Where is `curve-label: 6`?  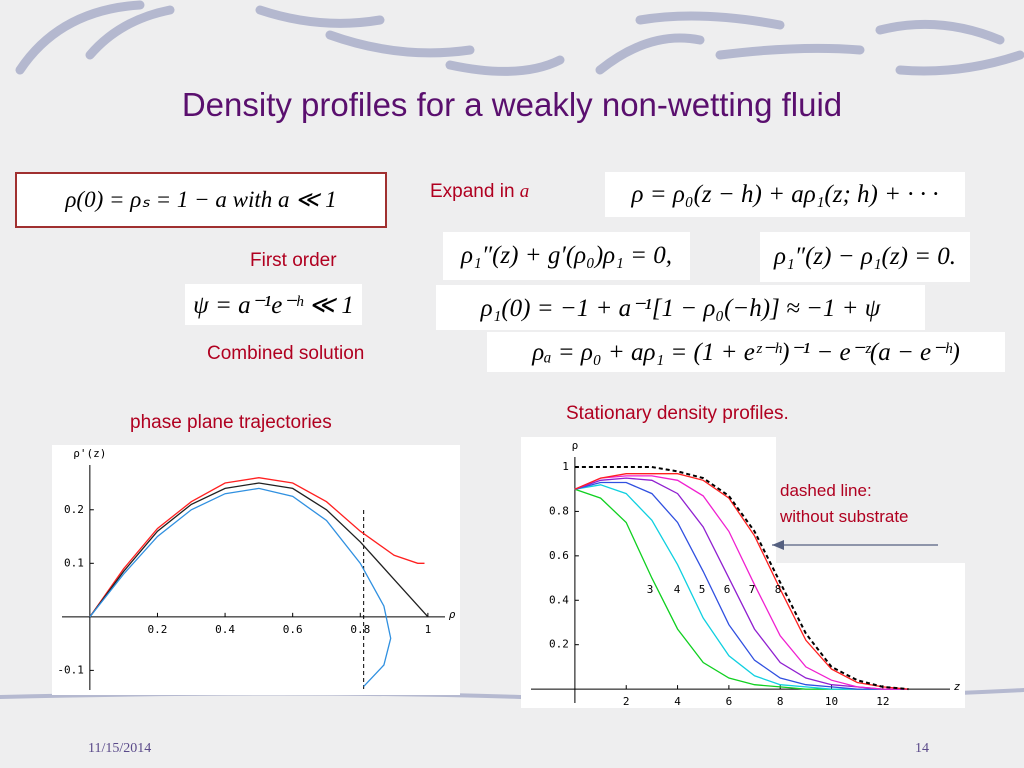 curve-label: 6 is located at coordinates (727, 589).